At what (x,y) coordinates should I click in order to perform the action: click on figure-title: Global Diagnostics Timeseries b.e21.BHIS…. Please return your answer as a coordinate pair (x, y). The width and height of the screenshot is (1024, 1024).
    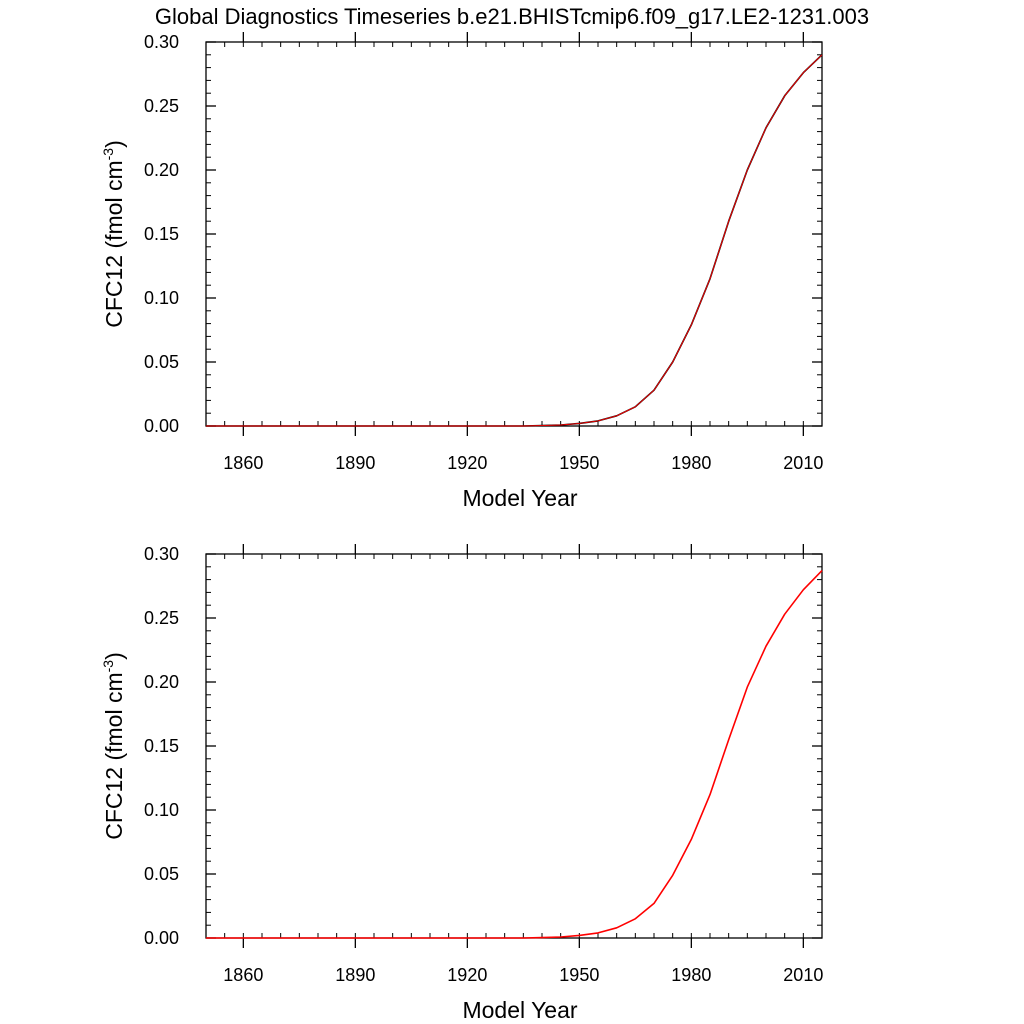
    Looking at the image, I should click on (512, 16).